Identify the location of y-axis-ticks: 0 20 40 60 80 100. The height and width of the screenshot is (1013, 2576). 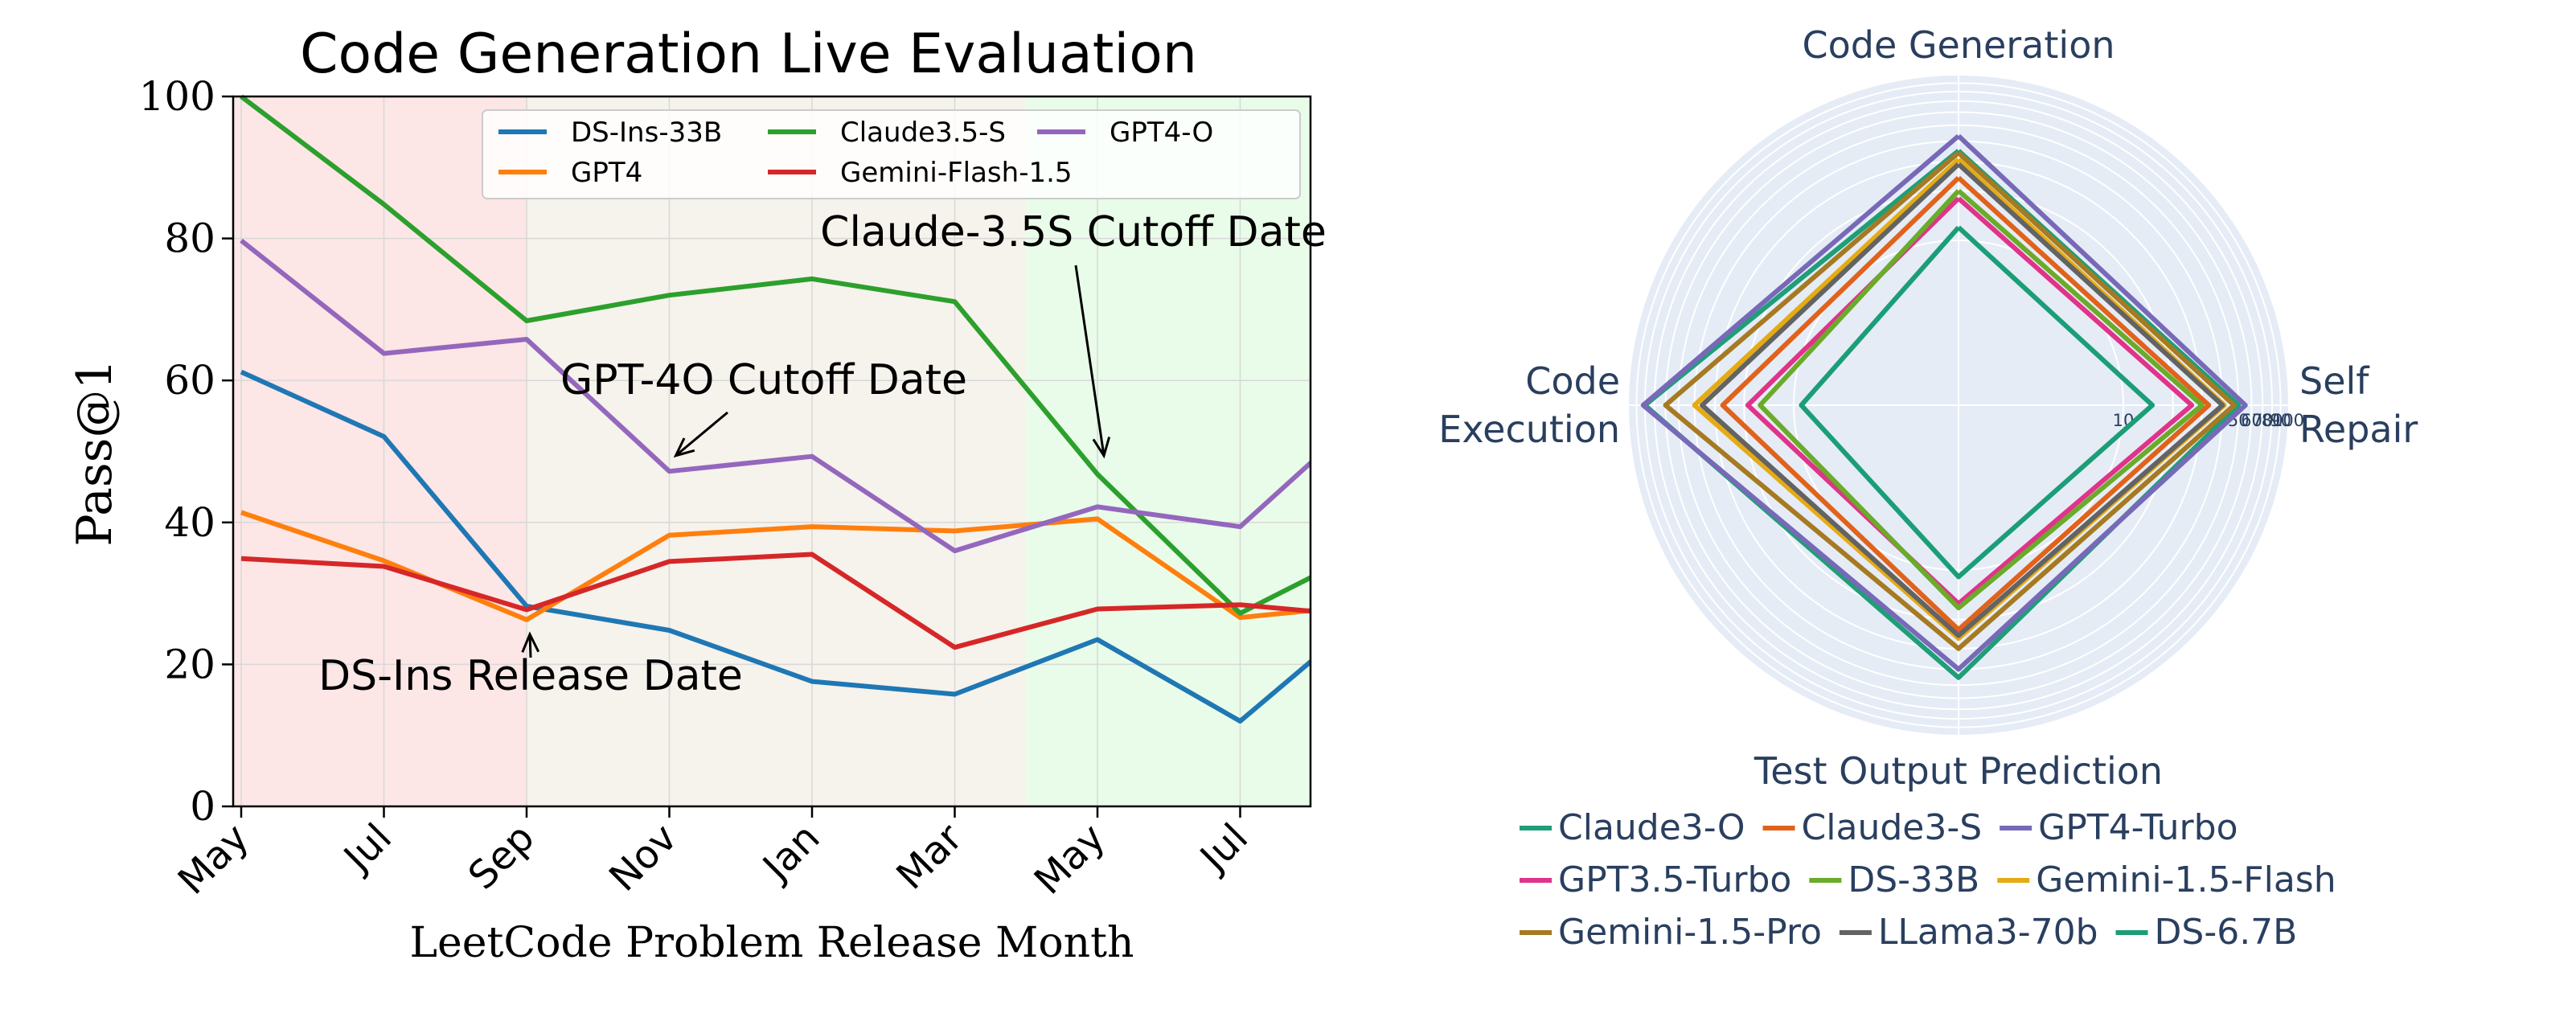
(186, 451).